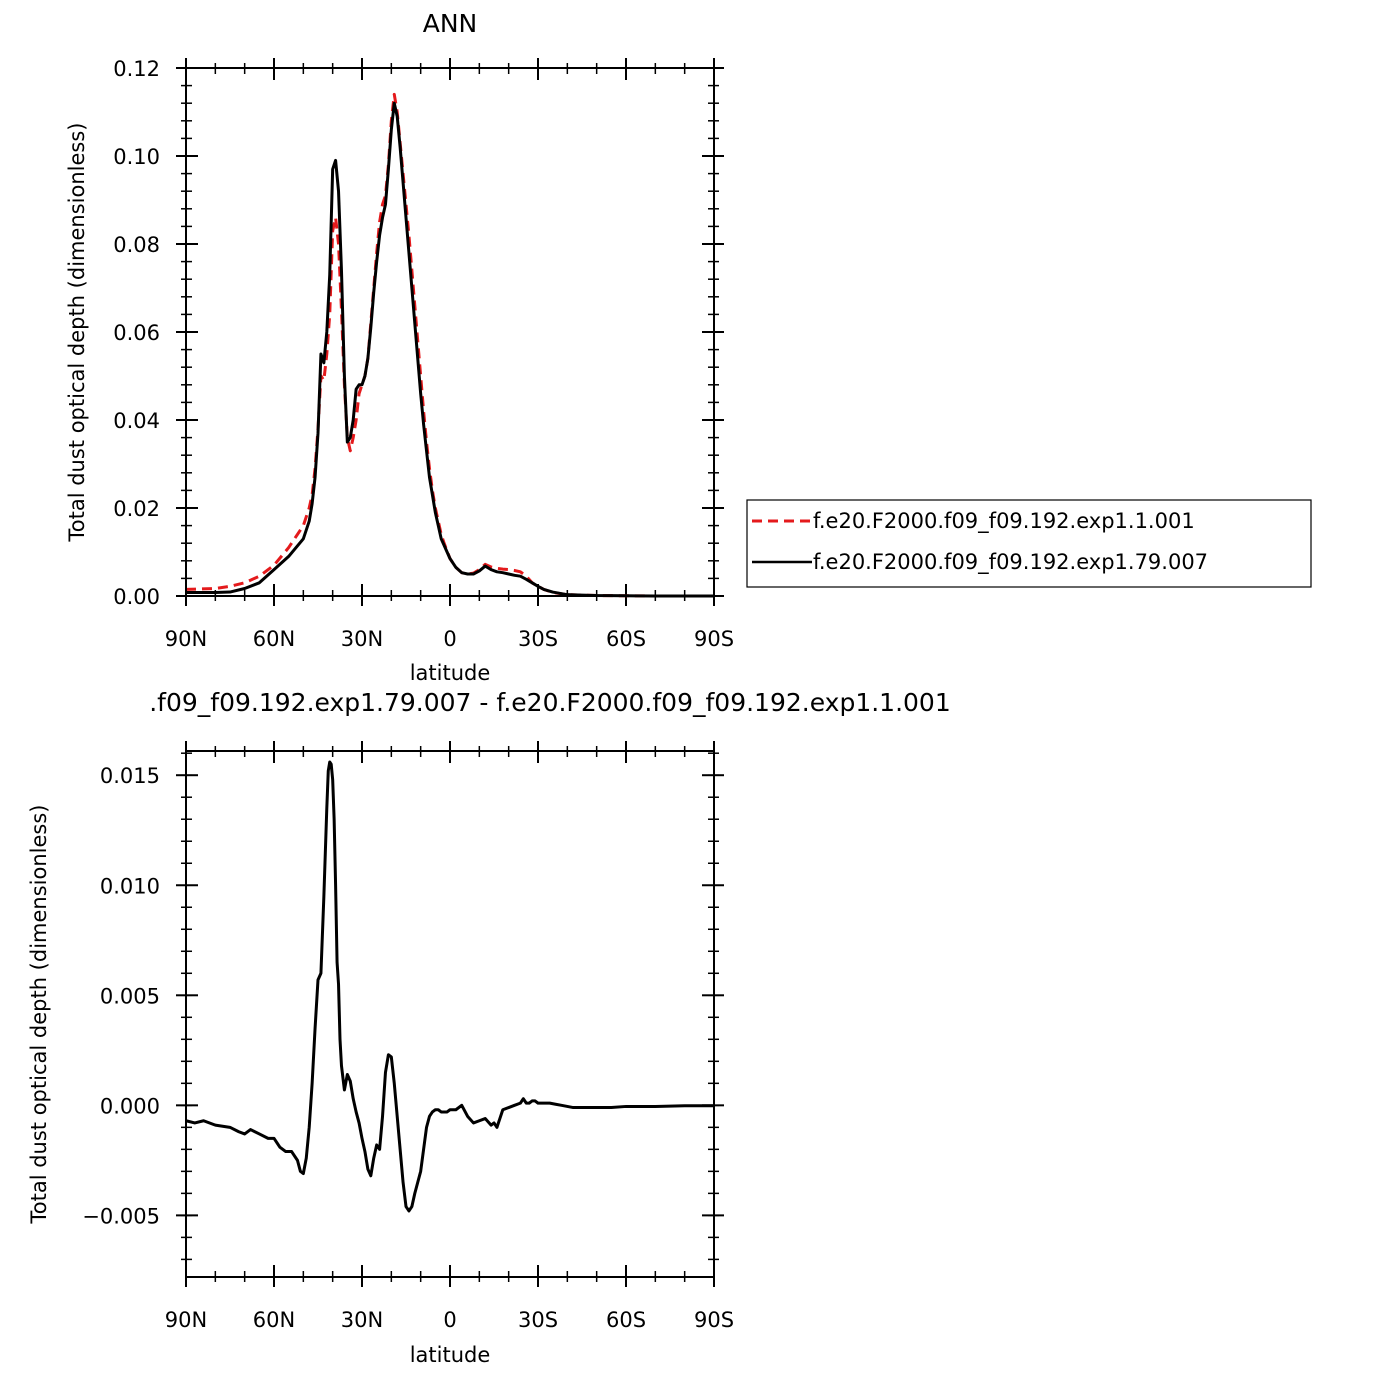 The image size is (1374, 1374). I want to click on bottom-xtick-label: 90S, so click(714, 1320).